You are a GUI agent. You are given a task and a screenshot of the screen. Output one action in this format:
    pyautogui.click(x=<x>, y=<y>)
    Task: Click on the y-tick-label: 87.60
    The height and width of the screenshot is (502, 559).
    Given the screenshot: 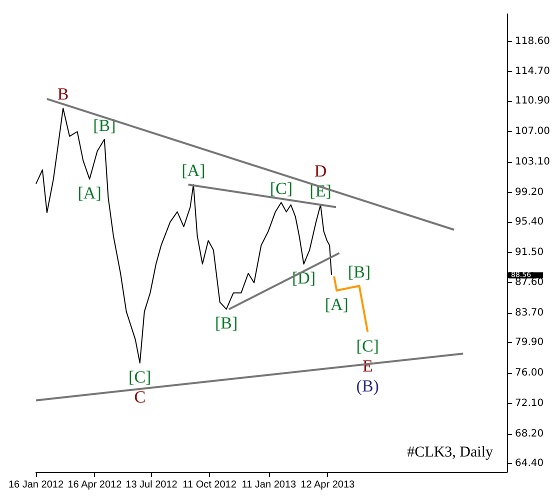 What is the action you would take?
    pyautogui.click(x=529, y=282)
    